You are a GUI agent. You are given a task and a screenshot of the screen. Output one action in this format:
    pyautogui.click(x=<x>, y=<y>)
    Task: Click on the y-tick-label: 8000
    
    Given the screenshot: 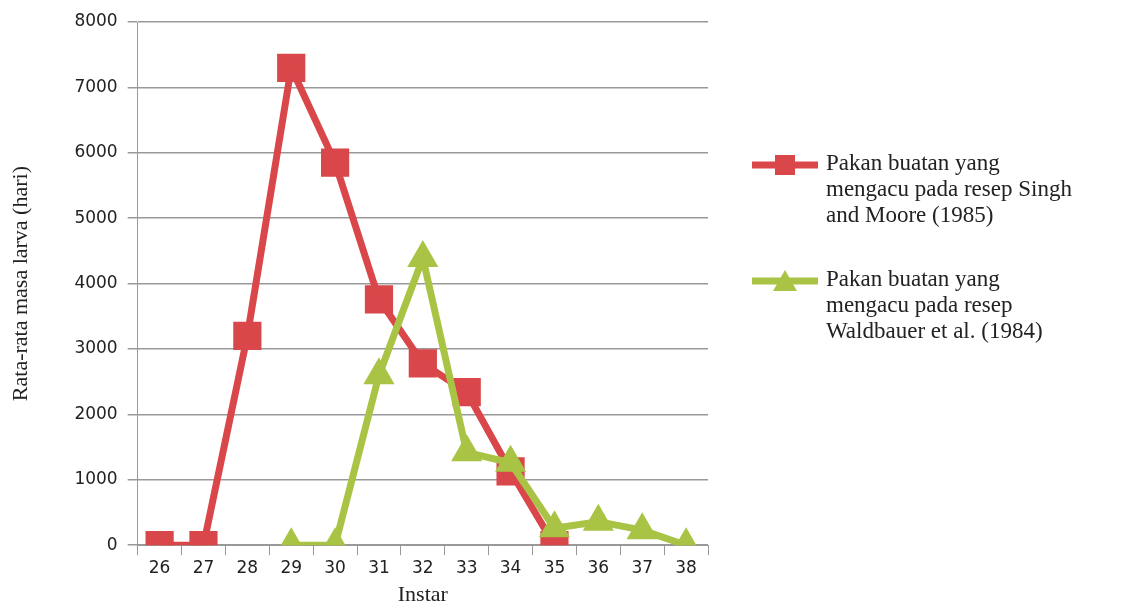 What is the action you would take?
    pyautogui.click(x=96, y=20)
    